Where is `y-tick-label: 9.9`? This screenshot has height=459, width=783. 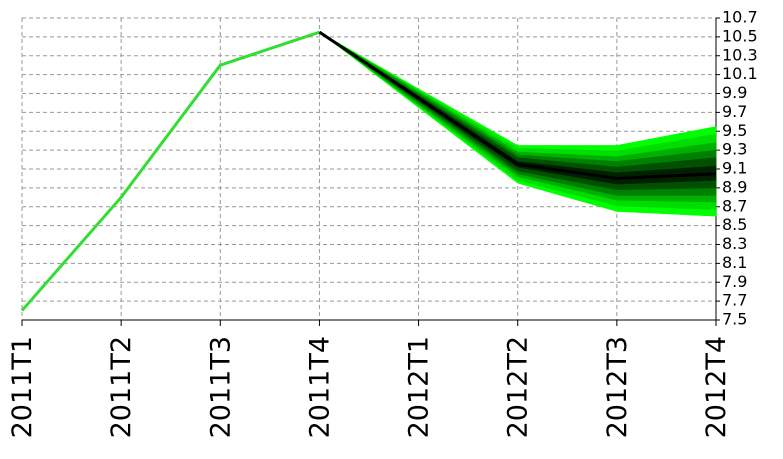
y-tick-label: 9.9 is located at coordinates (734, 92).